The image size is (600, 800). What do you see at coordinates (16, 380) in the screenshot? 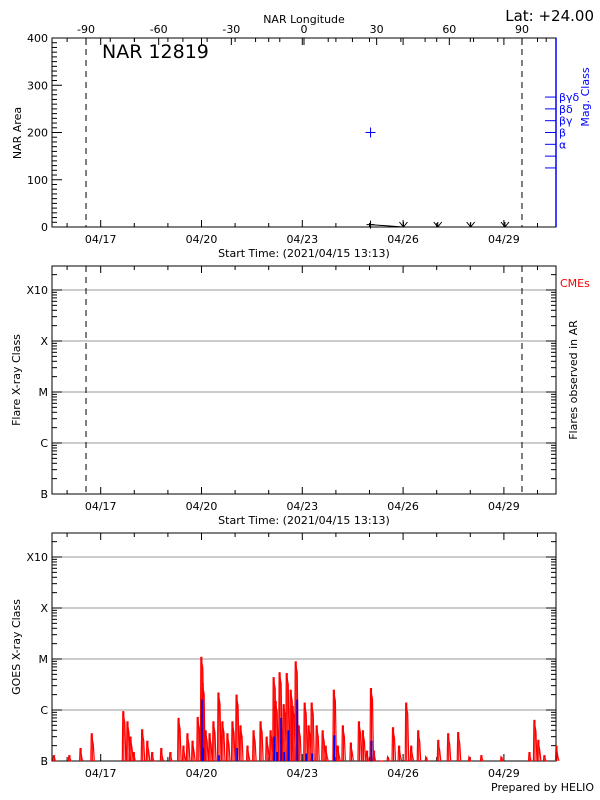
I see `flare-y-axis-label: Flare X-ray Class` at bounding box center [16, 380].